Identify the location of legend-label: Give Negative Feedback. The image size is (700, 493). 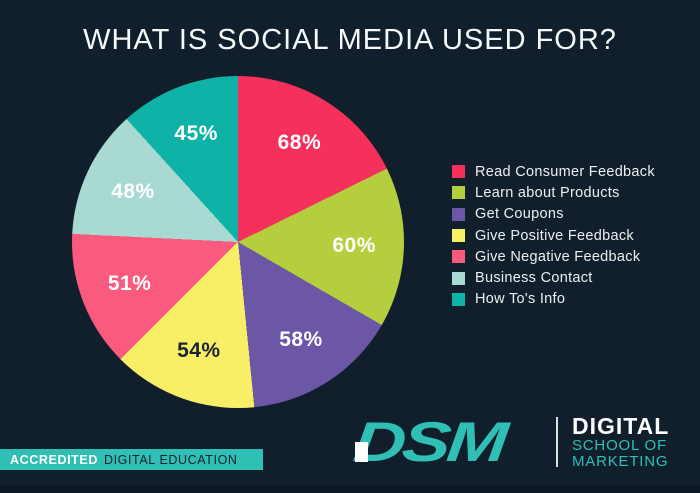
(558, 256).